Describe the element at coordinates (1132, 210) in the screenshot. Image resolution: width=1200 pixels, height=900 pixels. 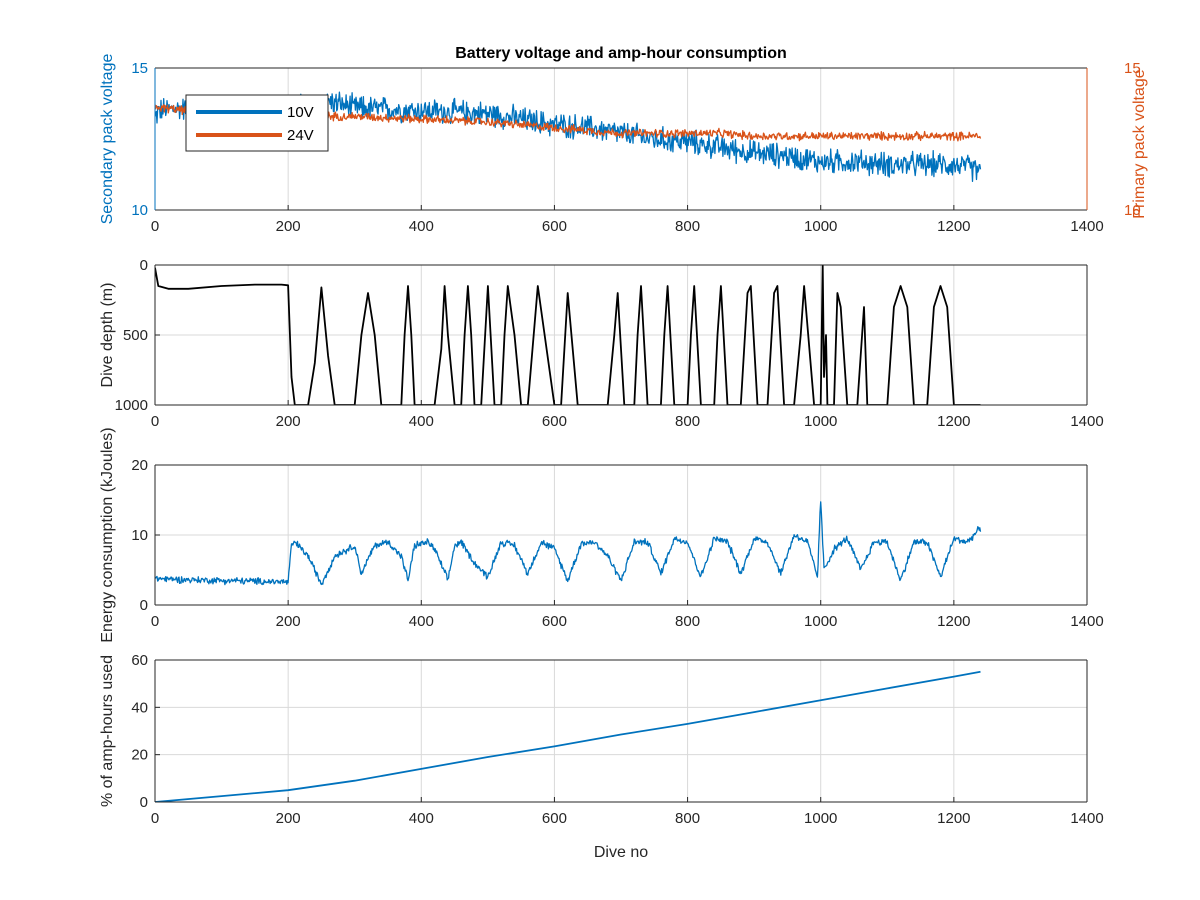
I see `y-right-tick-label: 10` at that location.